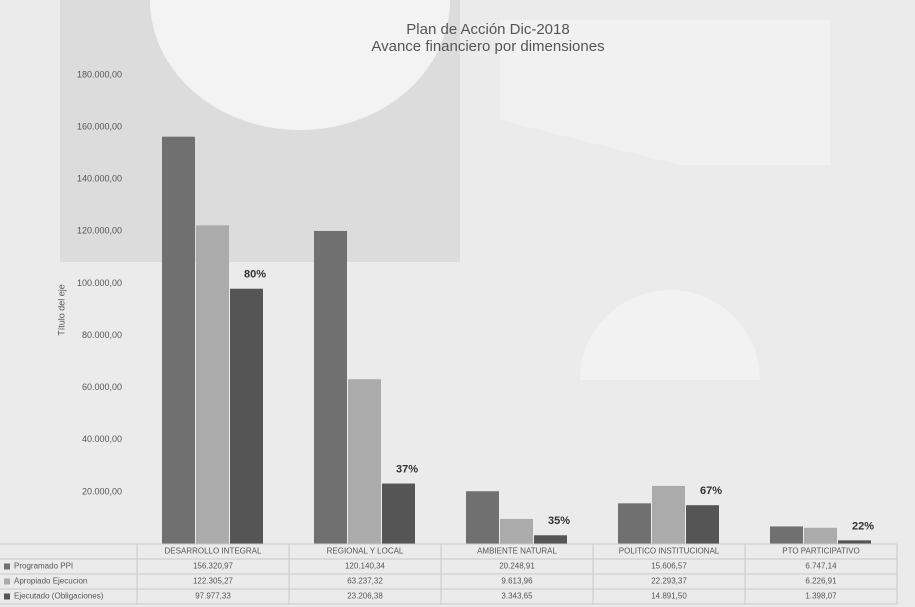 The height and width of the screenshot is (607, 915). What do you see at coordinates (213, 596) in the screenshot?
I see `table-value: 97.977,33` at bounding box center [213, 596].